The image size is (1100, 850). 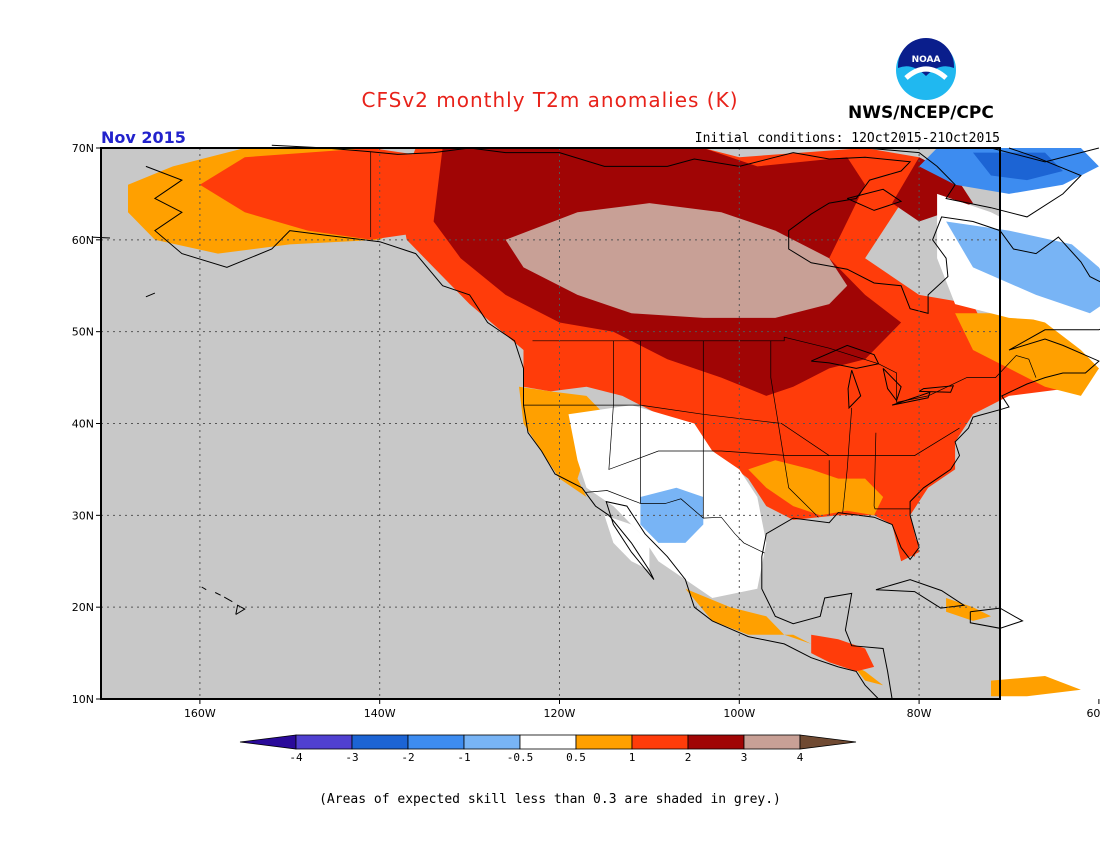 What do you see at coordinates (847, 138) in the screenshot?
I see `initial-conditions-label: Initial conditions: 12Oct2015-21Oct2015` at bounding box center [847, 138].